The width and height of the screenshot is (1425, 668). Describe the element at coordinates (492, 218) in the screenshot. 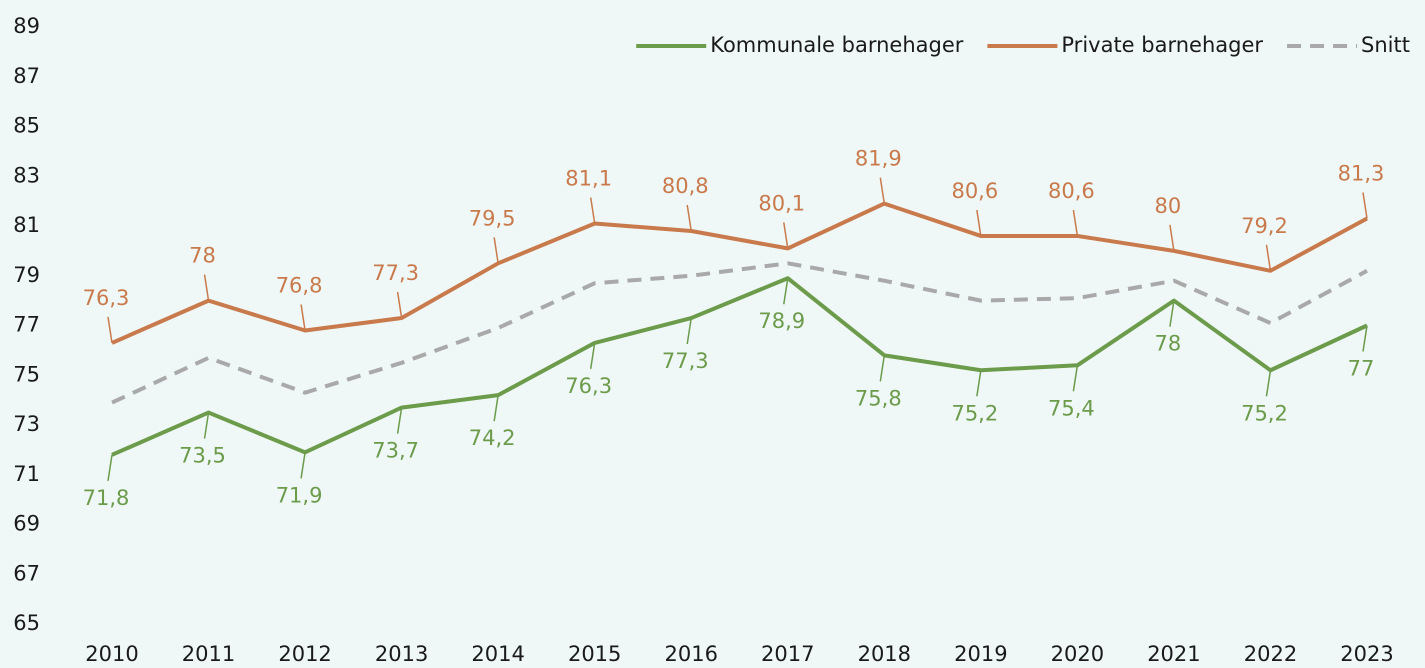

I see `data-label: 79,5` at that location.